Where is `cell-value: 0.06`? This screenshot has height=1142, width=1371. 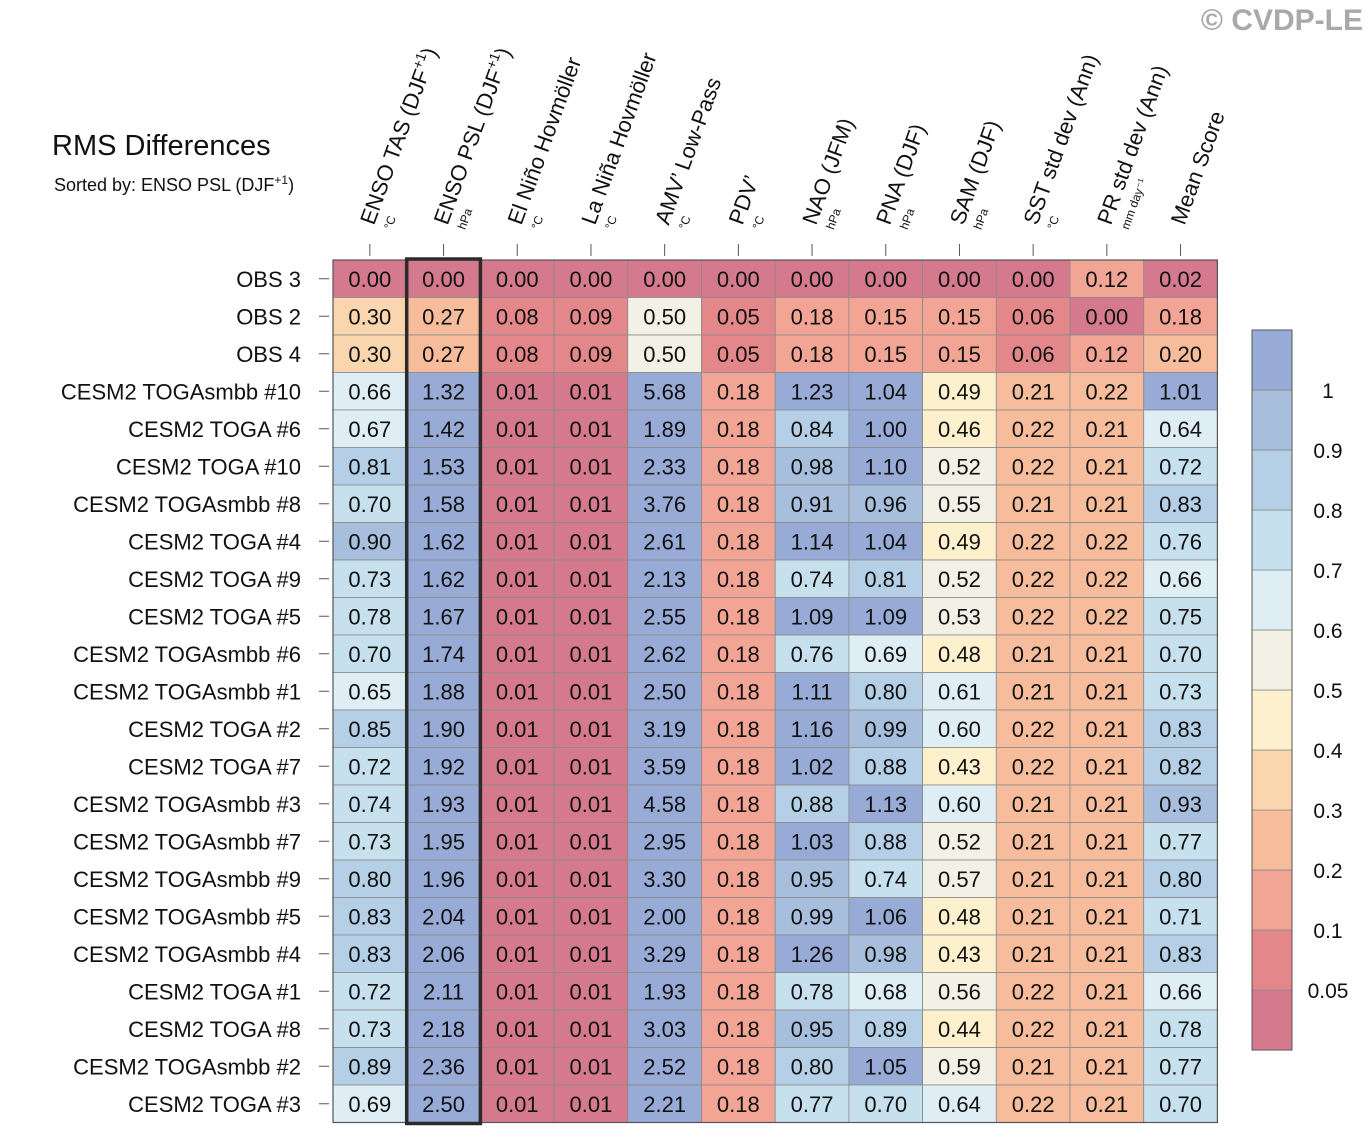 cell-value: 0.06 is located at coordinates (1033, 354).